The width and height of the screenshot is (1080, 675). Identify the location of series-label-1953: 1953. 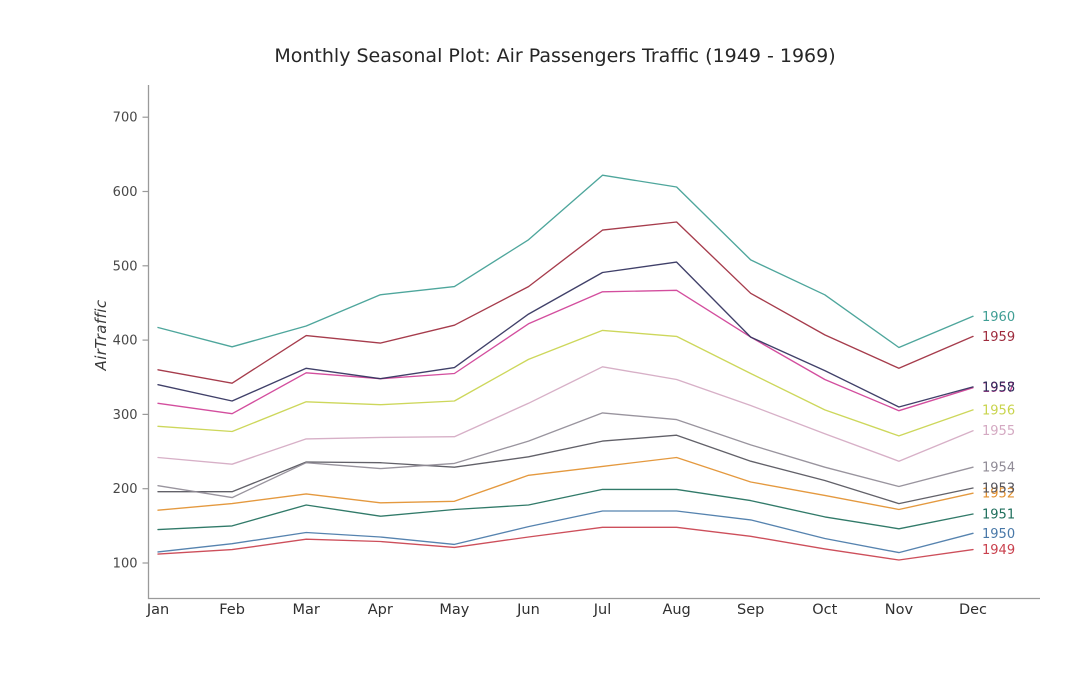
(998, 488).